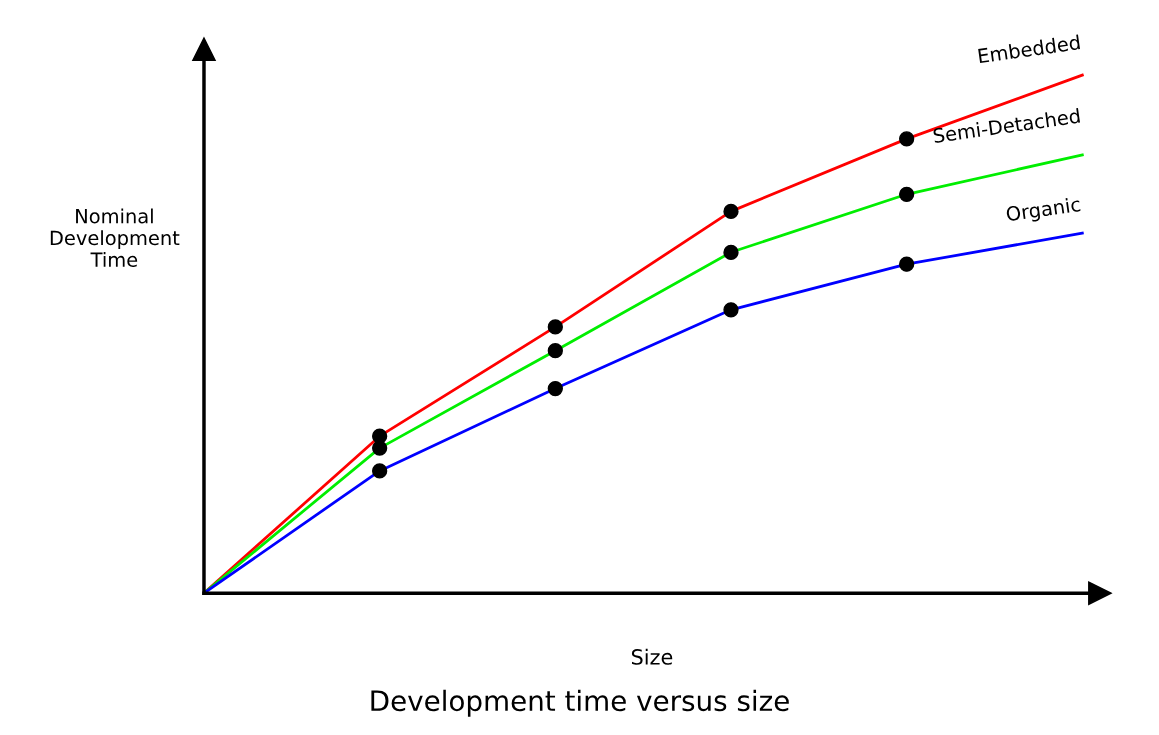  What do you see at coordinates (1043, 211) in the screenshot?
I see `text: Organic` at bounding box center [1043, 211].